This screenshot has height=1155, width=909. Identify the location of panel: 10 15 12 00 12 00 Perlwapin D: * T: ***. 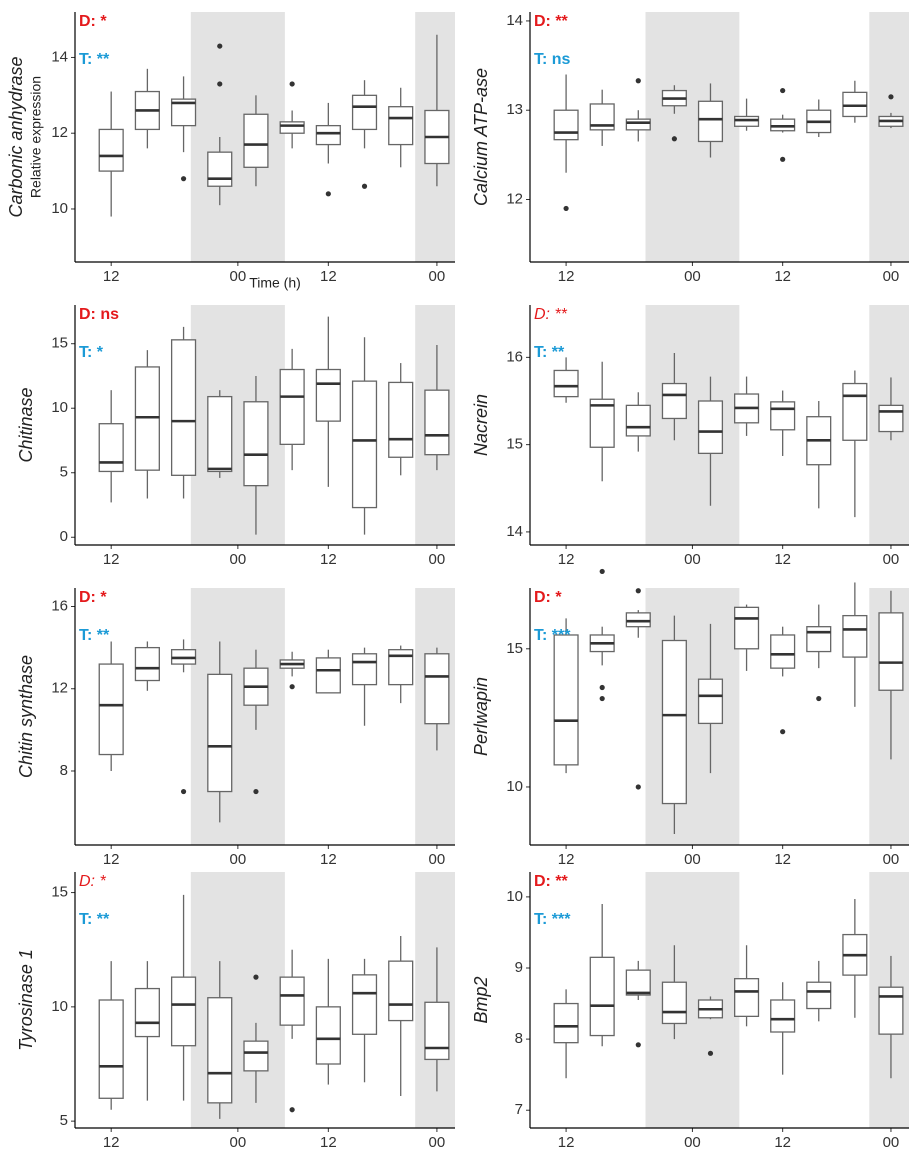
(690, 718).